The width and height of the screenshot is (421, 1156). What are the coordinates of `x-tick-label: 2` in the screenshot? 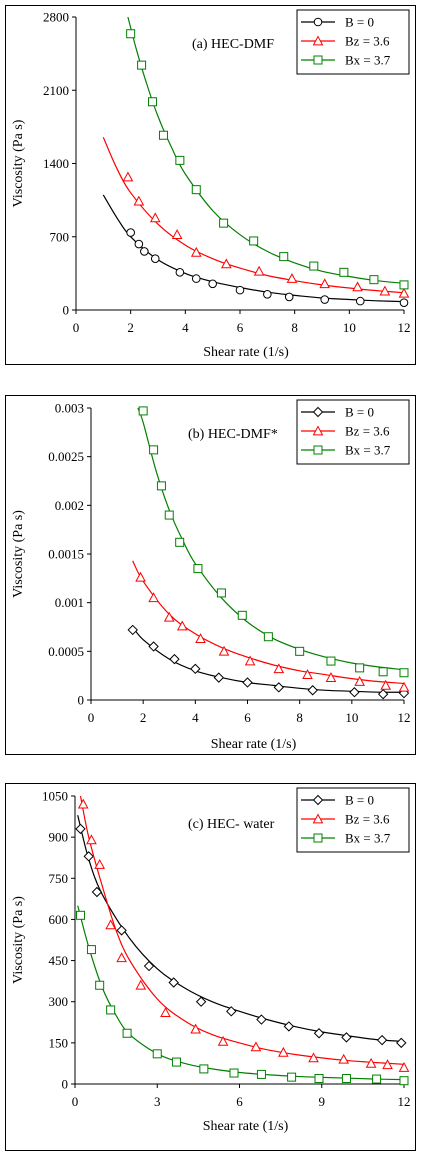 It's located at (143, 717).